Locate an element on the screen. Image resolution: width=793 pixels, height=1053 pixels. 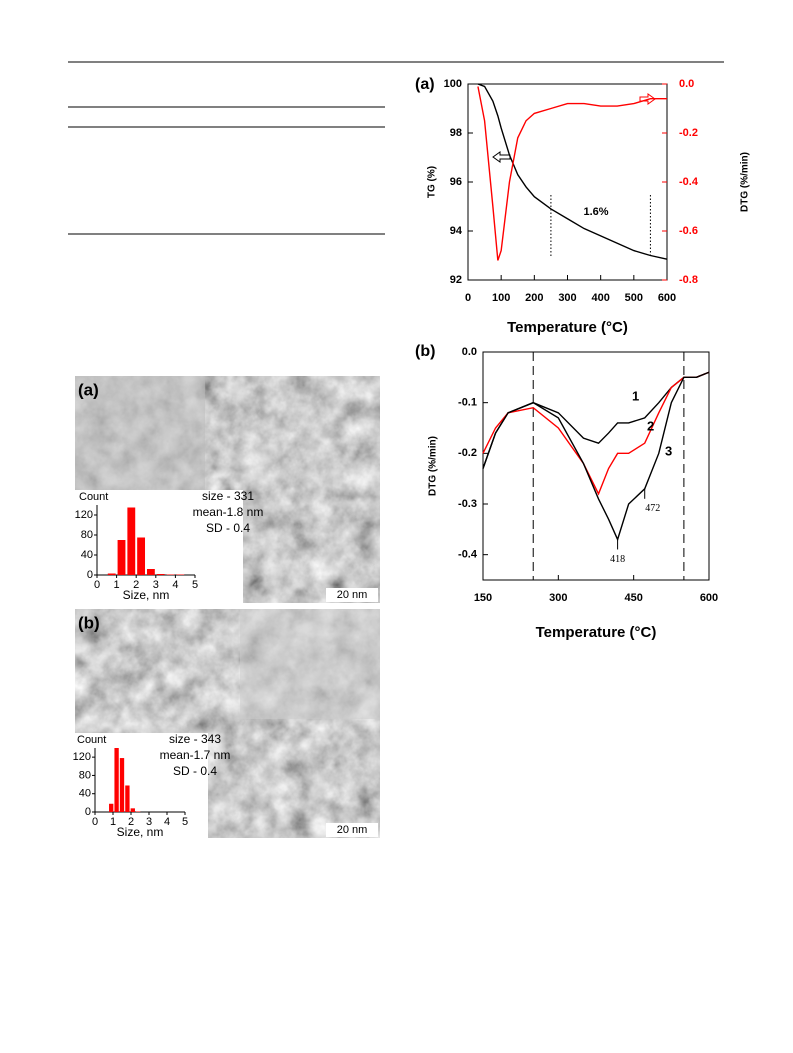
x-tick-label: 500 is located at coordinates (634, 298).